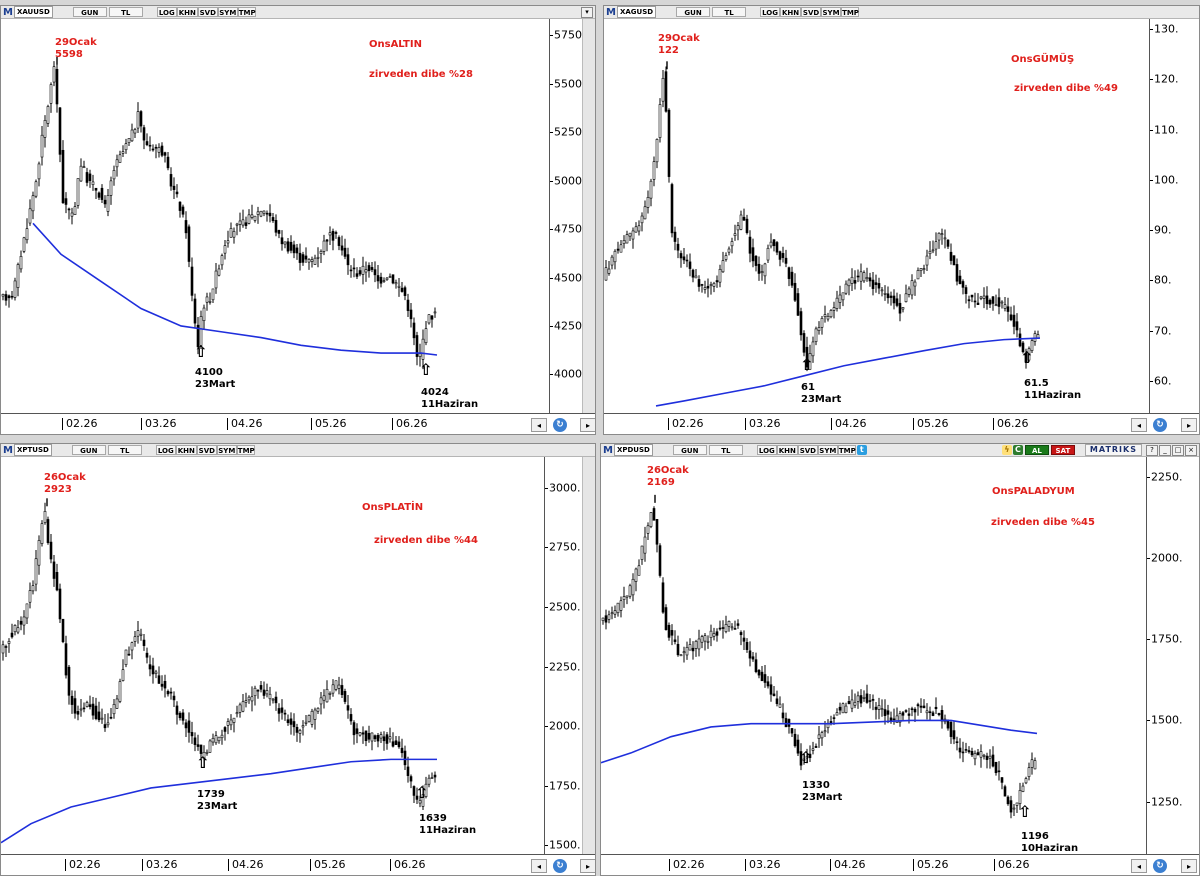 The height and width of the screenshot is (876, 1200). What do you see at coordinates (633, 450) in the screenshot?
I see `symbol-field: XPDUSD` at bounding box center [633, 450].